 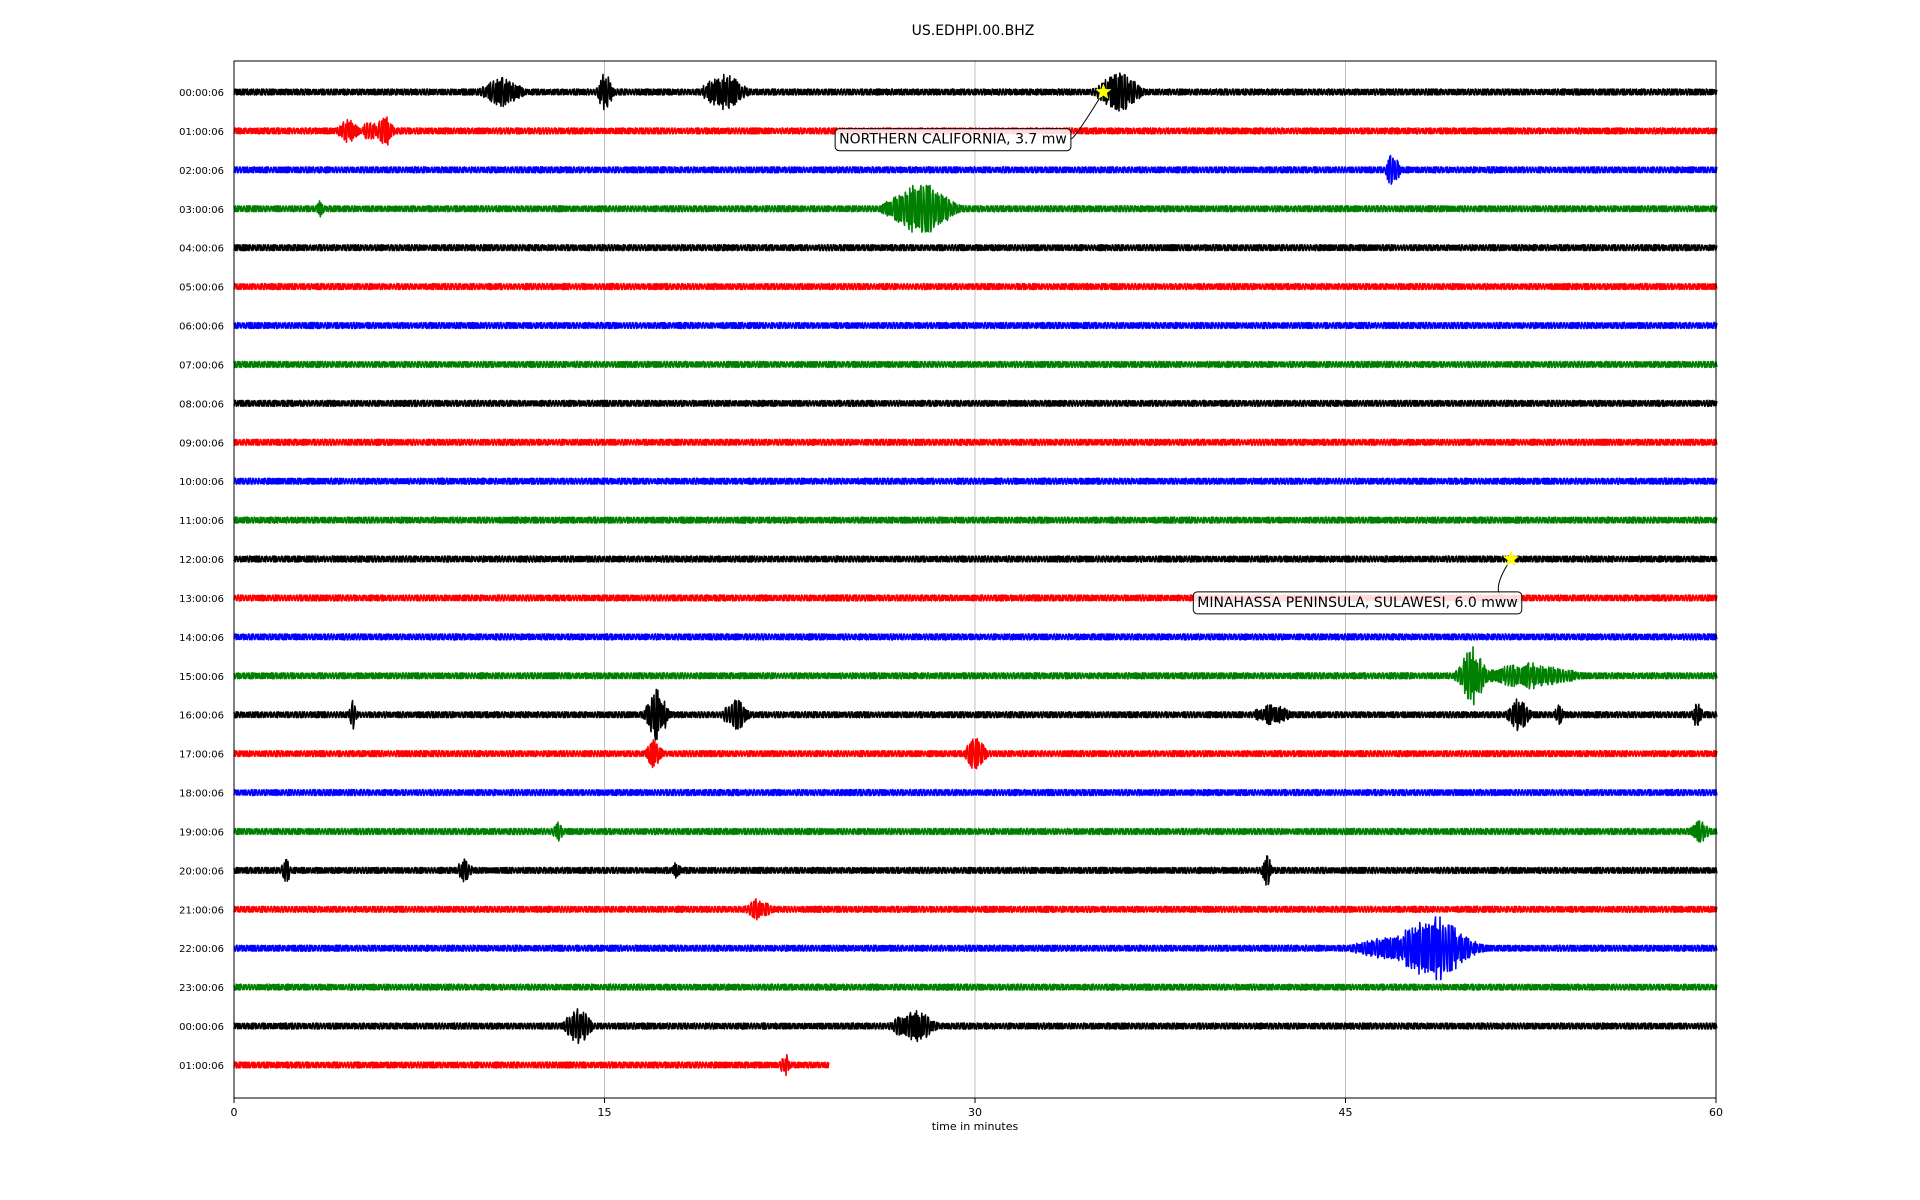 What do you see at coordinates (201, 794) in the screenshot?
I see `row-time-label: 18:00:06` at bounding box center [201, 794].